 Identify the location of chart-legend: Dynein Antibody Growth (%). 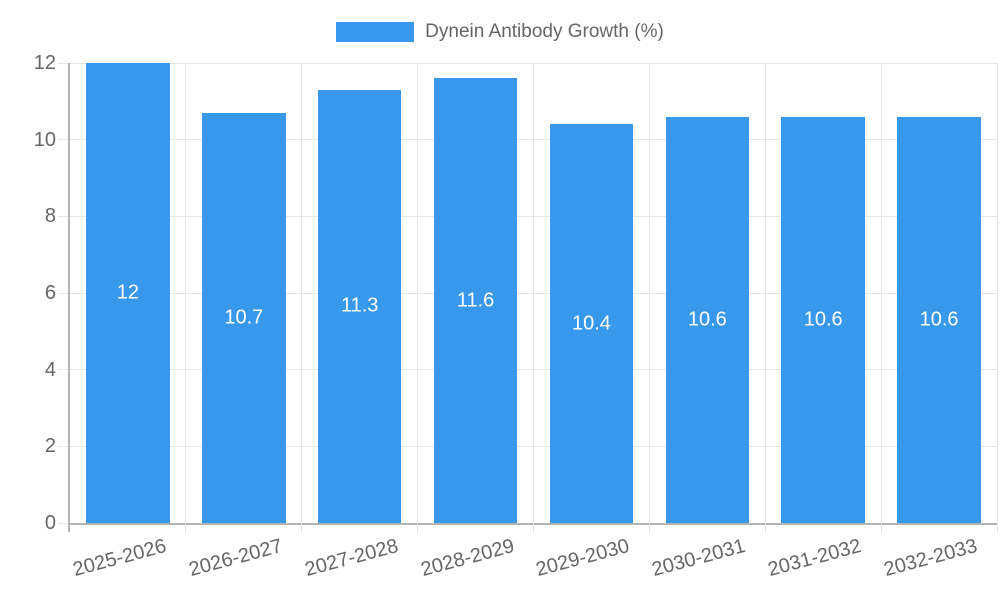
(500, 32).